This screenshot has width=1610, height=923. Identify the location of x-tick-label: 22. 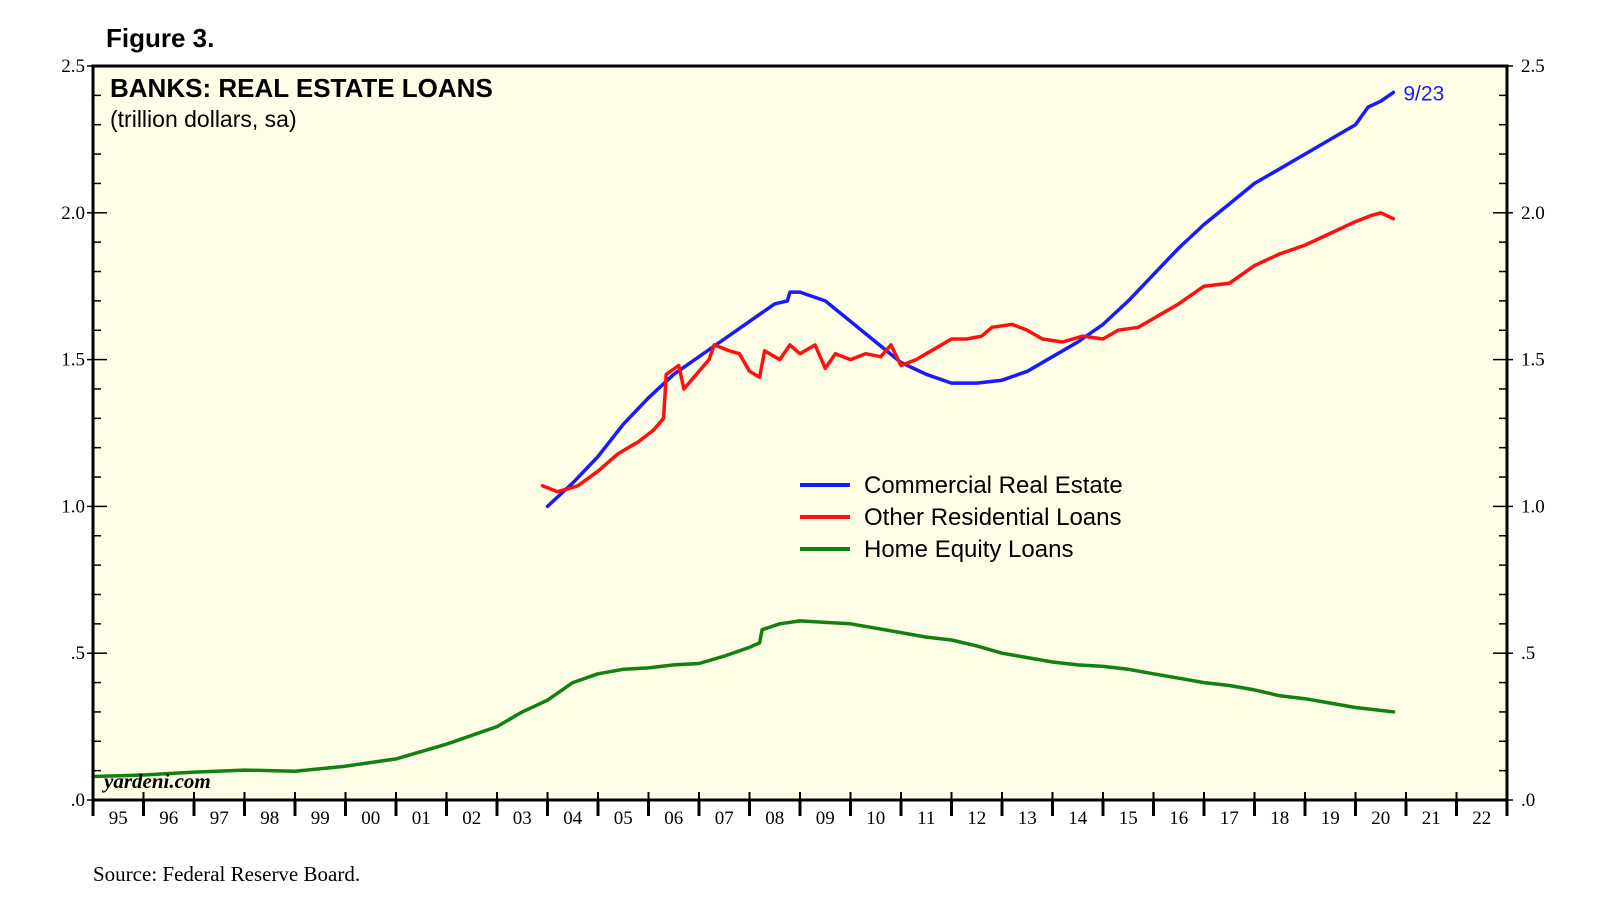
(1481, 818).